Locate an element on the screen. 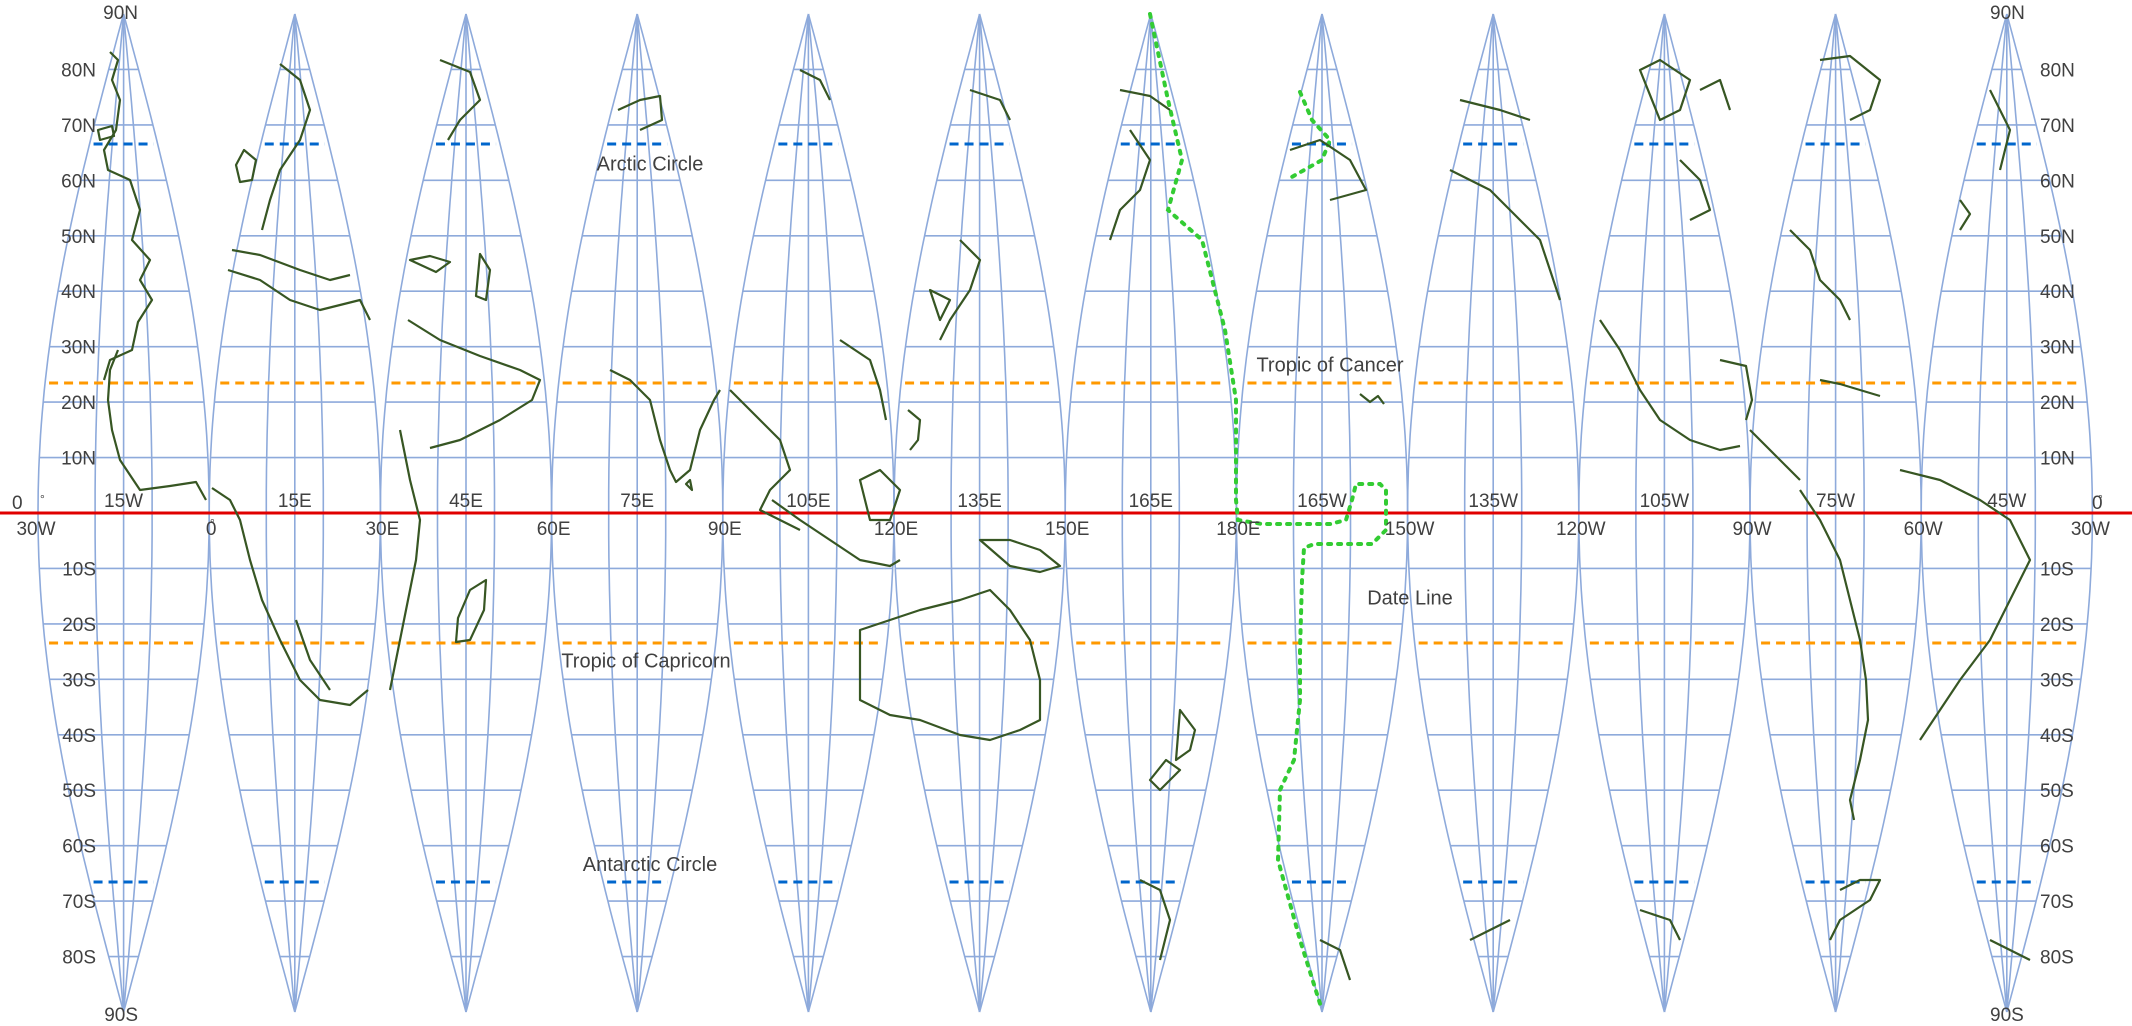 The width and height of the screenshot is (2132, 1026). coast-antarctica-pacific is located at coordinates (1335, 960).